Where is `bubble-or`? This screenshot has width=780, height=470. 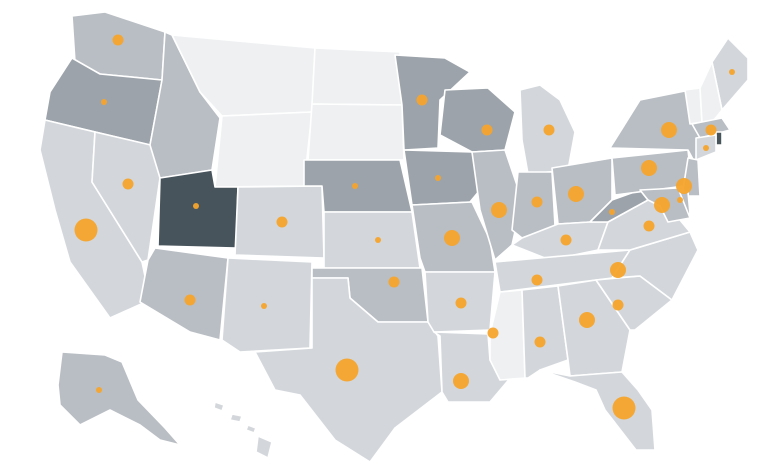 bubble-or is located at coordinates (104, 102).